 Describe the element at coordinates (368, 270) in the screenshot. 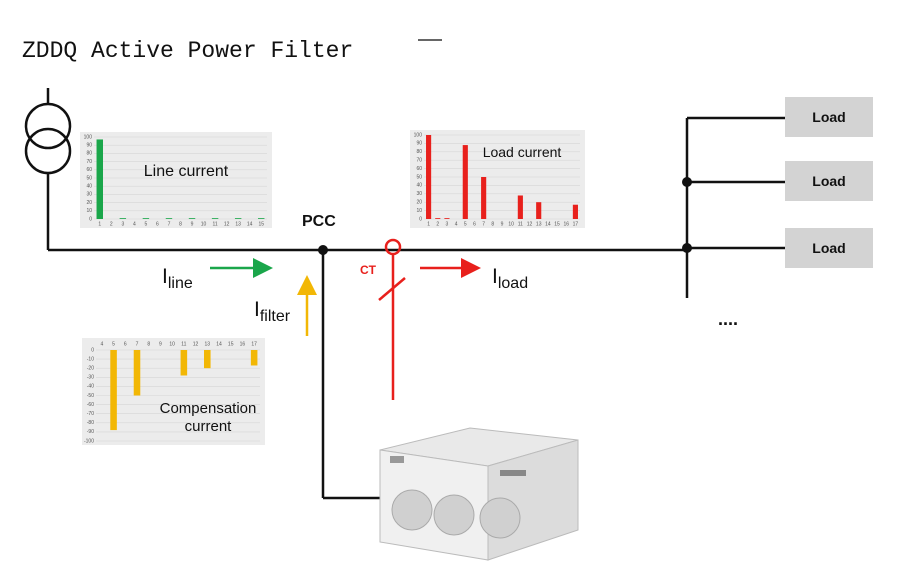

I see `ct-label: CT` at that location.